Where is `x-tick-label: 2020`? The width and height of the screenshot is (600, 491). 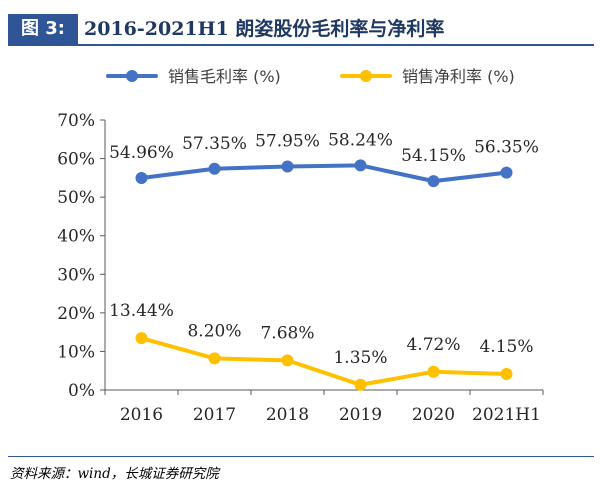 x-tick-label: 2020 is located at coordinates (433, 415).